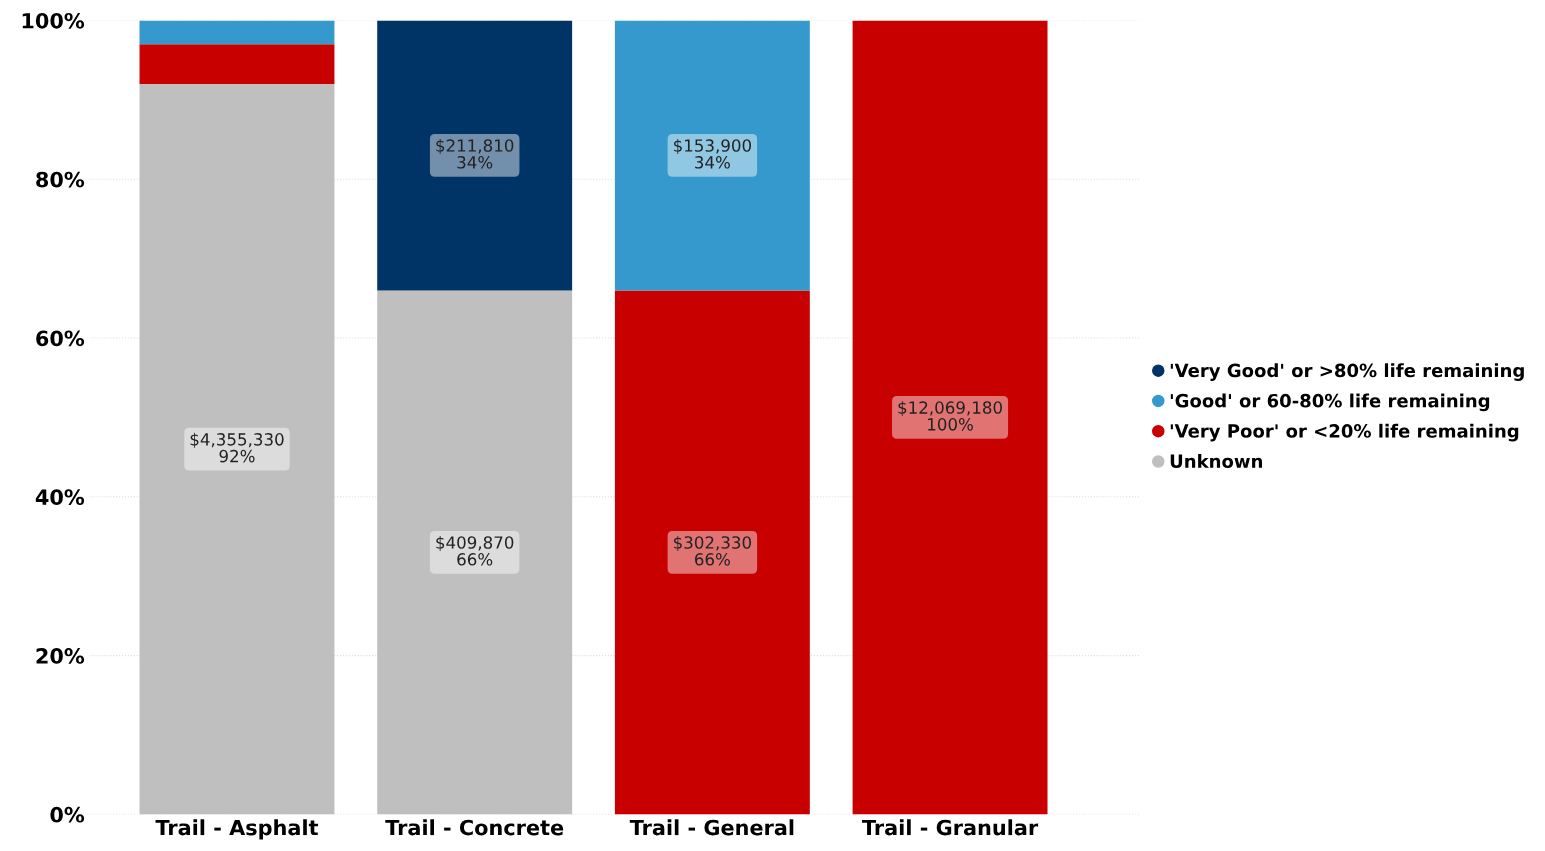  I want to click on data-label: $409,870 66%, so click(475, 550).